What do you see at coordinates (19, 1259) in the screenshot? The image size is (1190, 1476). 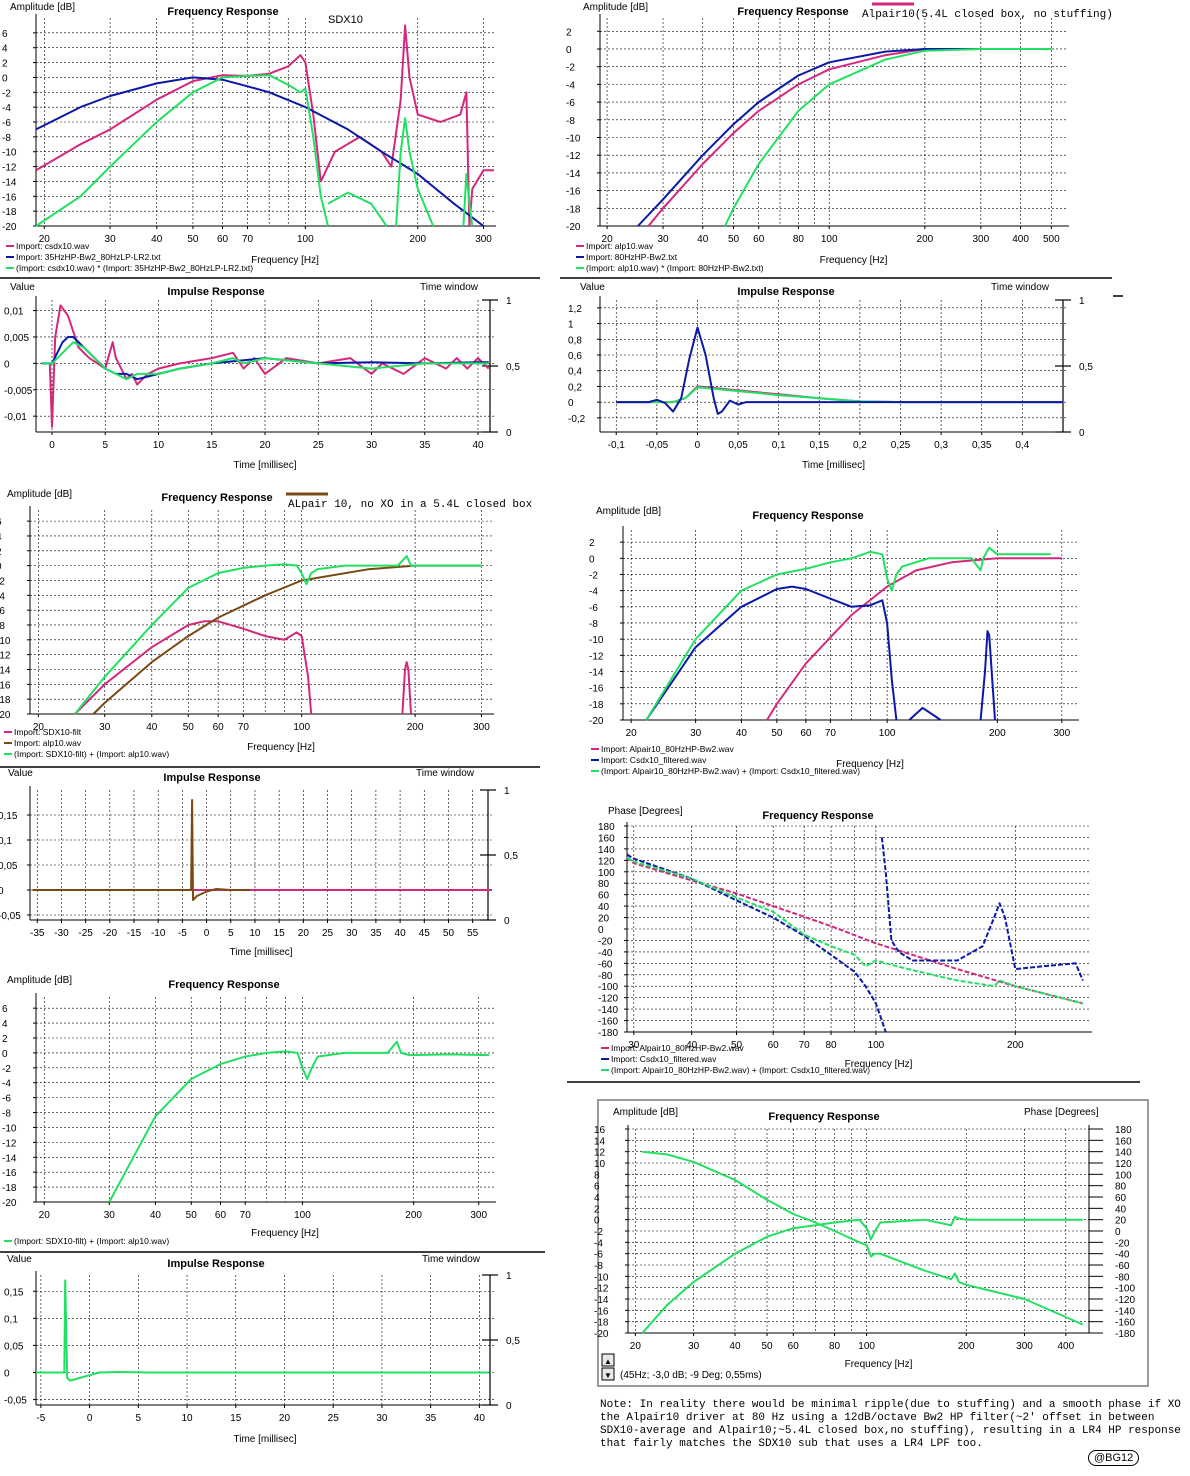 I see `y-axis-title: Value` at bounding box center [19, 1259].